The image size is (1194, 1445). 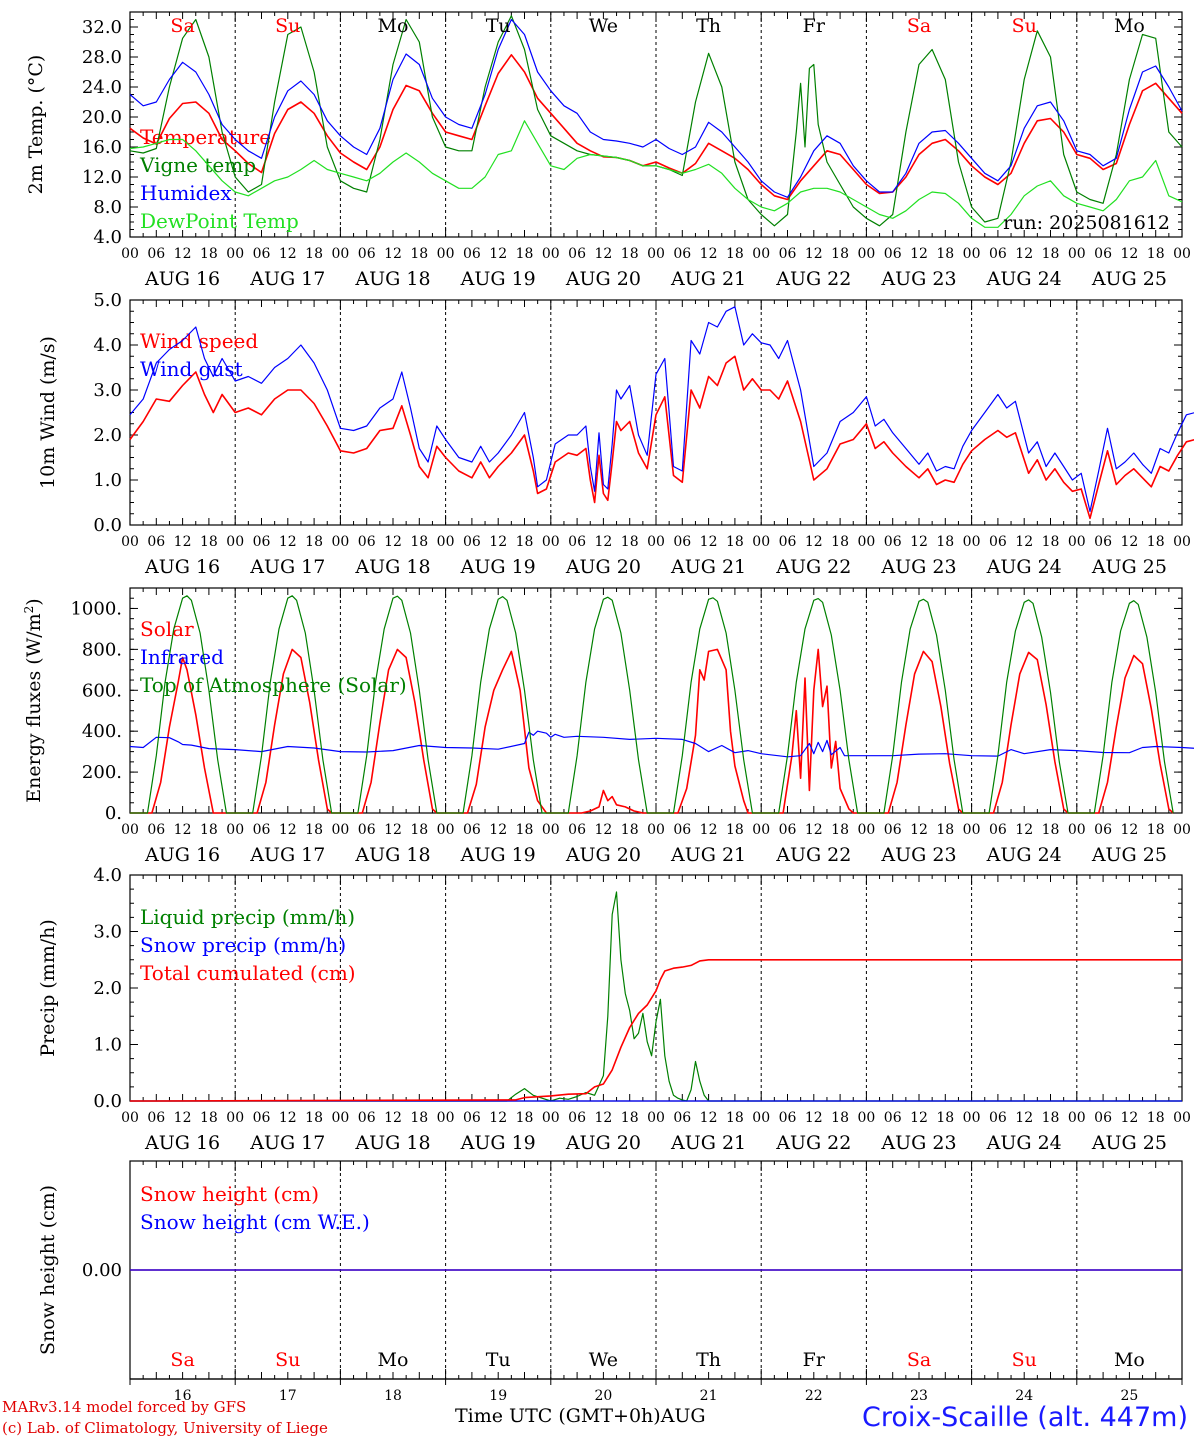 I want to click on day-number-label: 25, so click(x=1129, y=1396).